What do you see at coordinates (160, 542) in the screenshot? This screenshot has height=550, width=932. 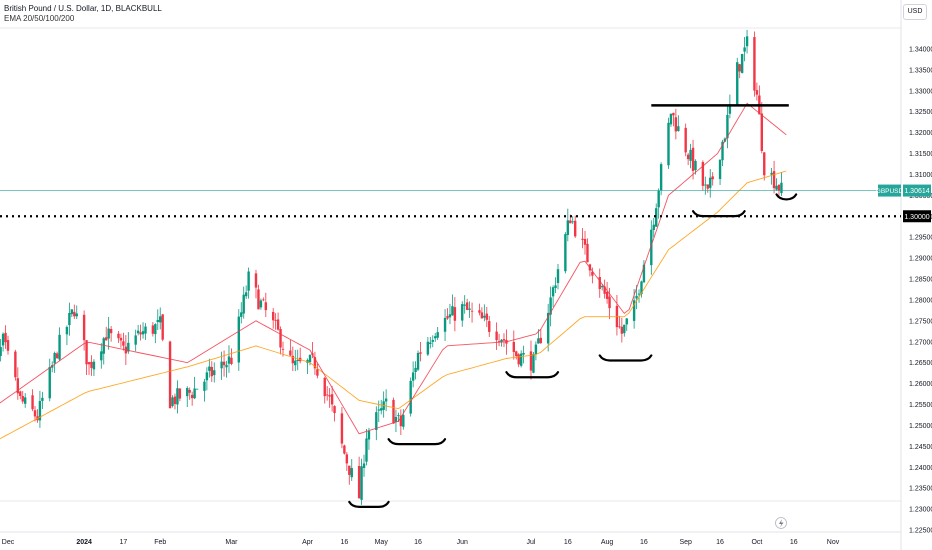 I see `x-tick-label: Feb` at bounding box center [160, 542].